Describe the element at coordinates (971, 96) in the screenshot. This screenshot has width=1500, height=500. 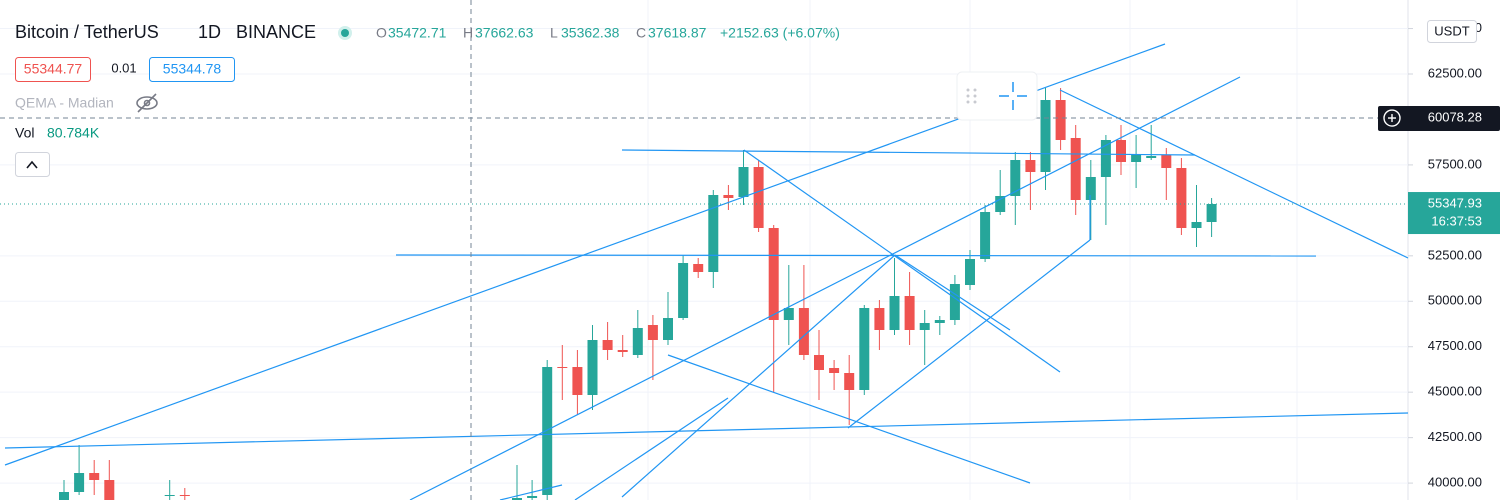
I see `drag-handle` at that location.